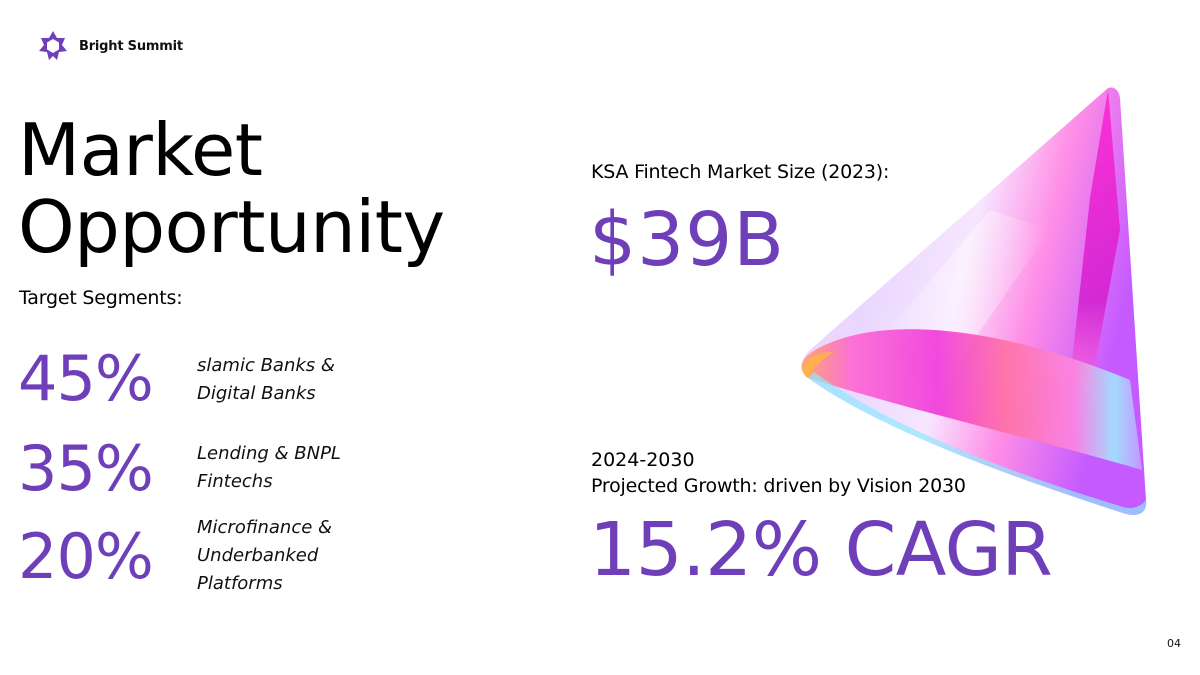 The height and width of the screenshot is (675, 1200). Describe the element at coordinates (269, 468) in the screenshot. I see `segment-label: Lending & BNPL Fintechs` at that location.